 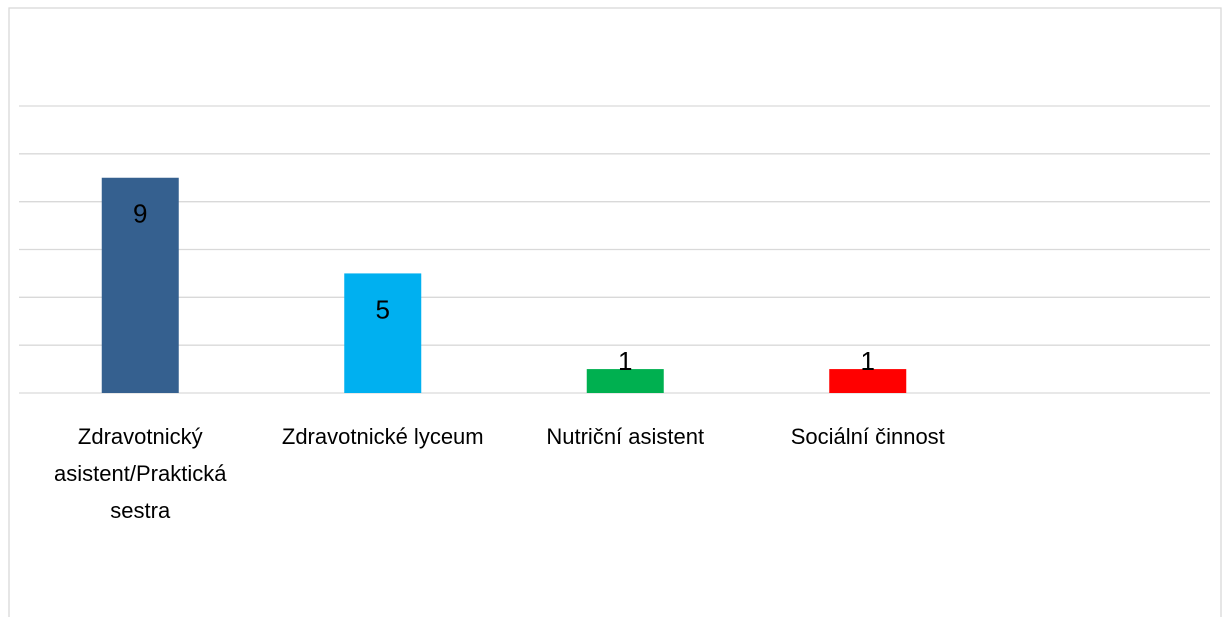 What do you see at coordinates (140, 473) in the screenshot?
I see `x-tick-label: Zdravotnický asistent/Praktická sestra` at bounding box center [140, 473].